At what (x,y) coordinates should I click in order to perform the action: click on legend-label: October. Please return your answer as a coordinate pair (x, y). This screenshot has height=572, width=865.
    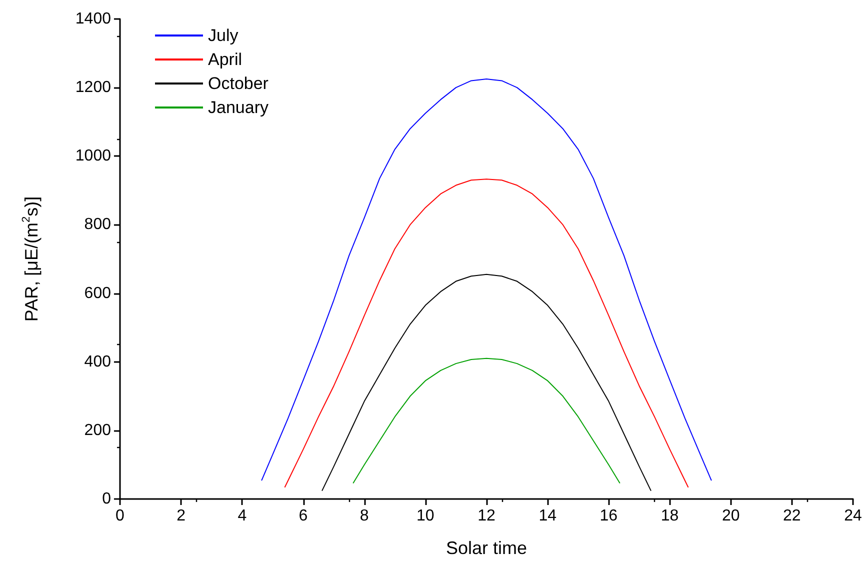
    Looking at the image, I should click on (238, 83).